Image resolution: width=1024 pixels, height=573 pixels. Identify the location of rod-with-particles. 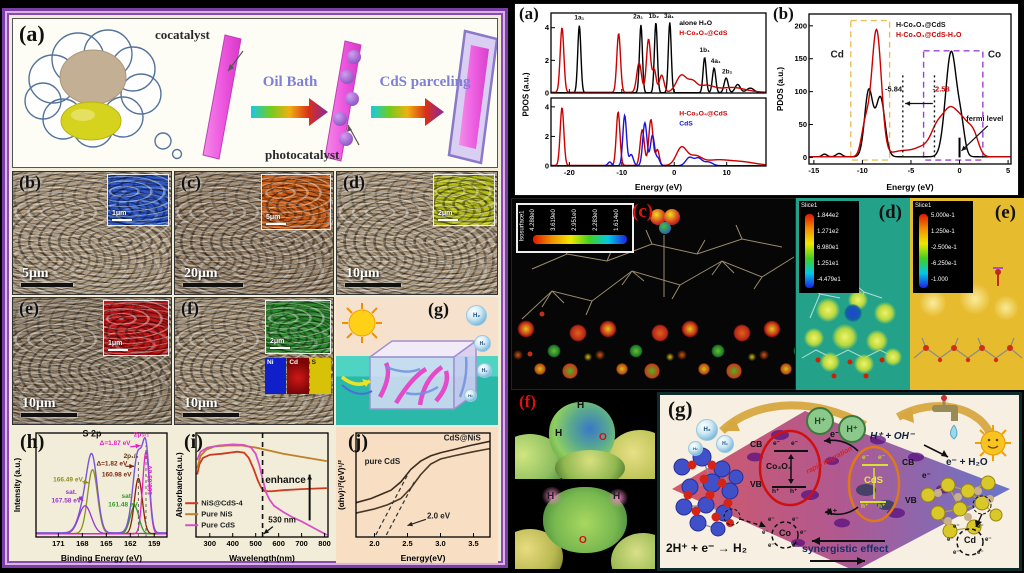
(343, 101).